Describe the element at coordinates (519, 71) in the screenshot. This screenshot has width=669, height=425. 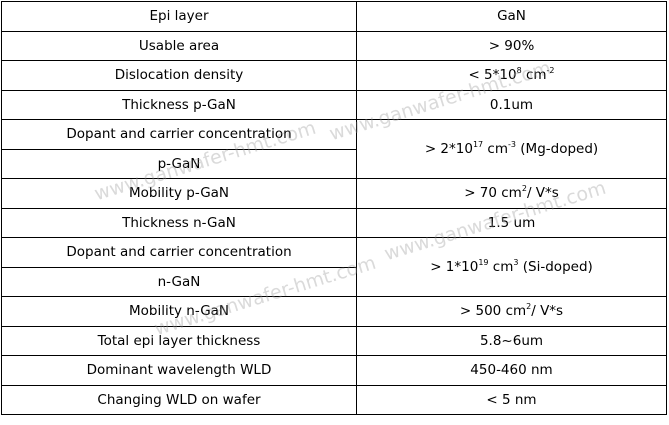
I see `superscript: 8` at that location.